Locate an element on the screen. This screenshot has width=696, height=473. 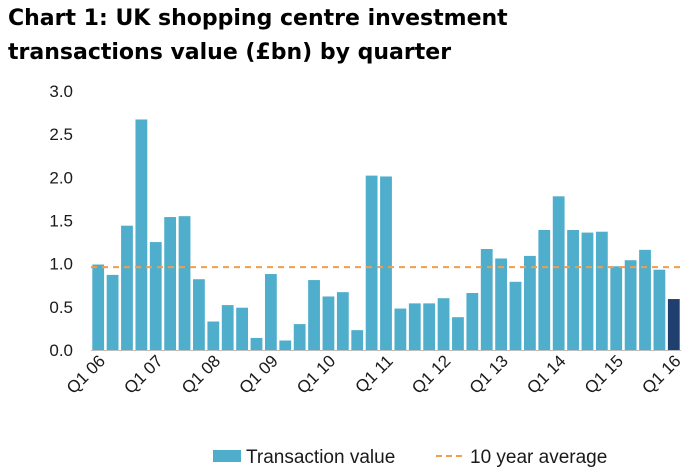
y-tick-label: 3.0 is located at coordinates (61, 91).